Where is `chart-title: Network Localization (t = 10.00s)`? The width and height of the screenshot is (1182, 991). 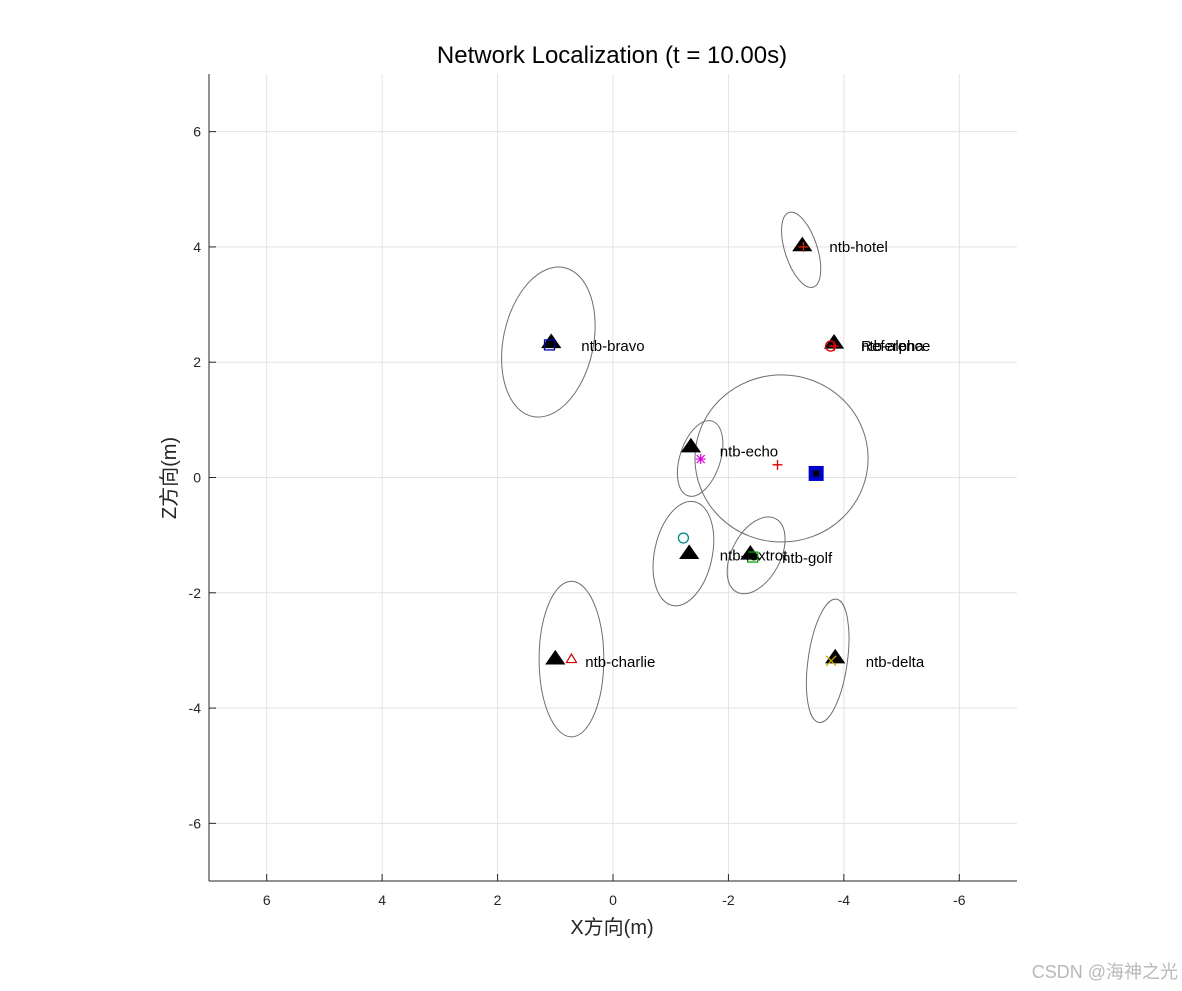 chart-title: Network Localization (t = 10.00s) is located at coordinates (612, 55).